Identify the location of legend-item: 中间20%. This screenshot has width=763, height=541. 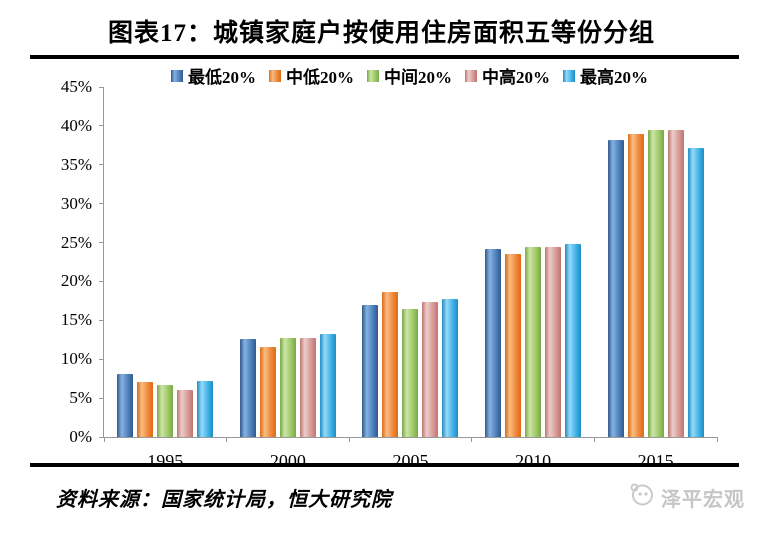
(409, 75).